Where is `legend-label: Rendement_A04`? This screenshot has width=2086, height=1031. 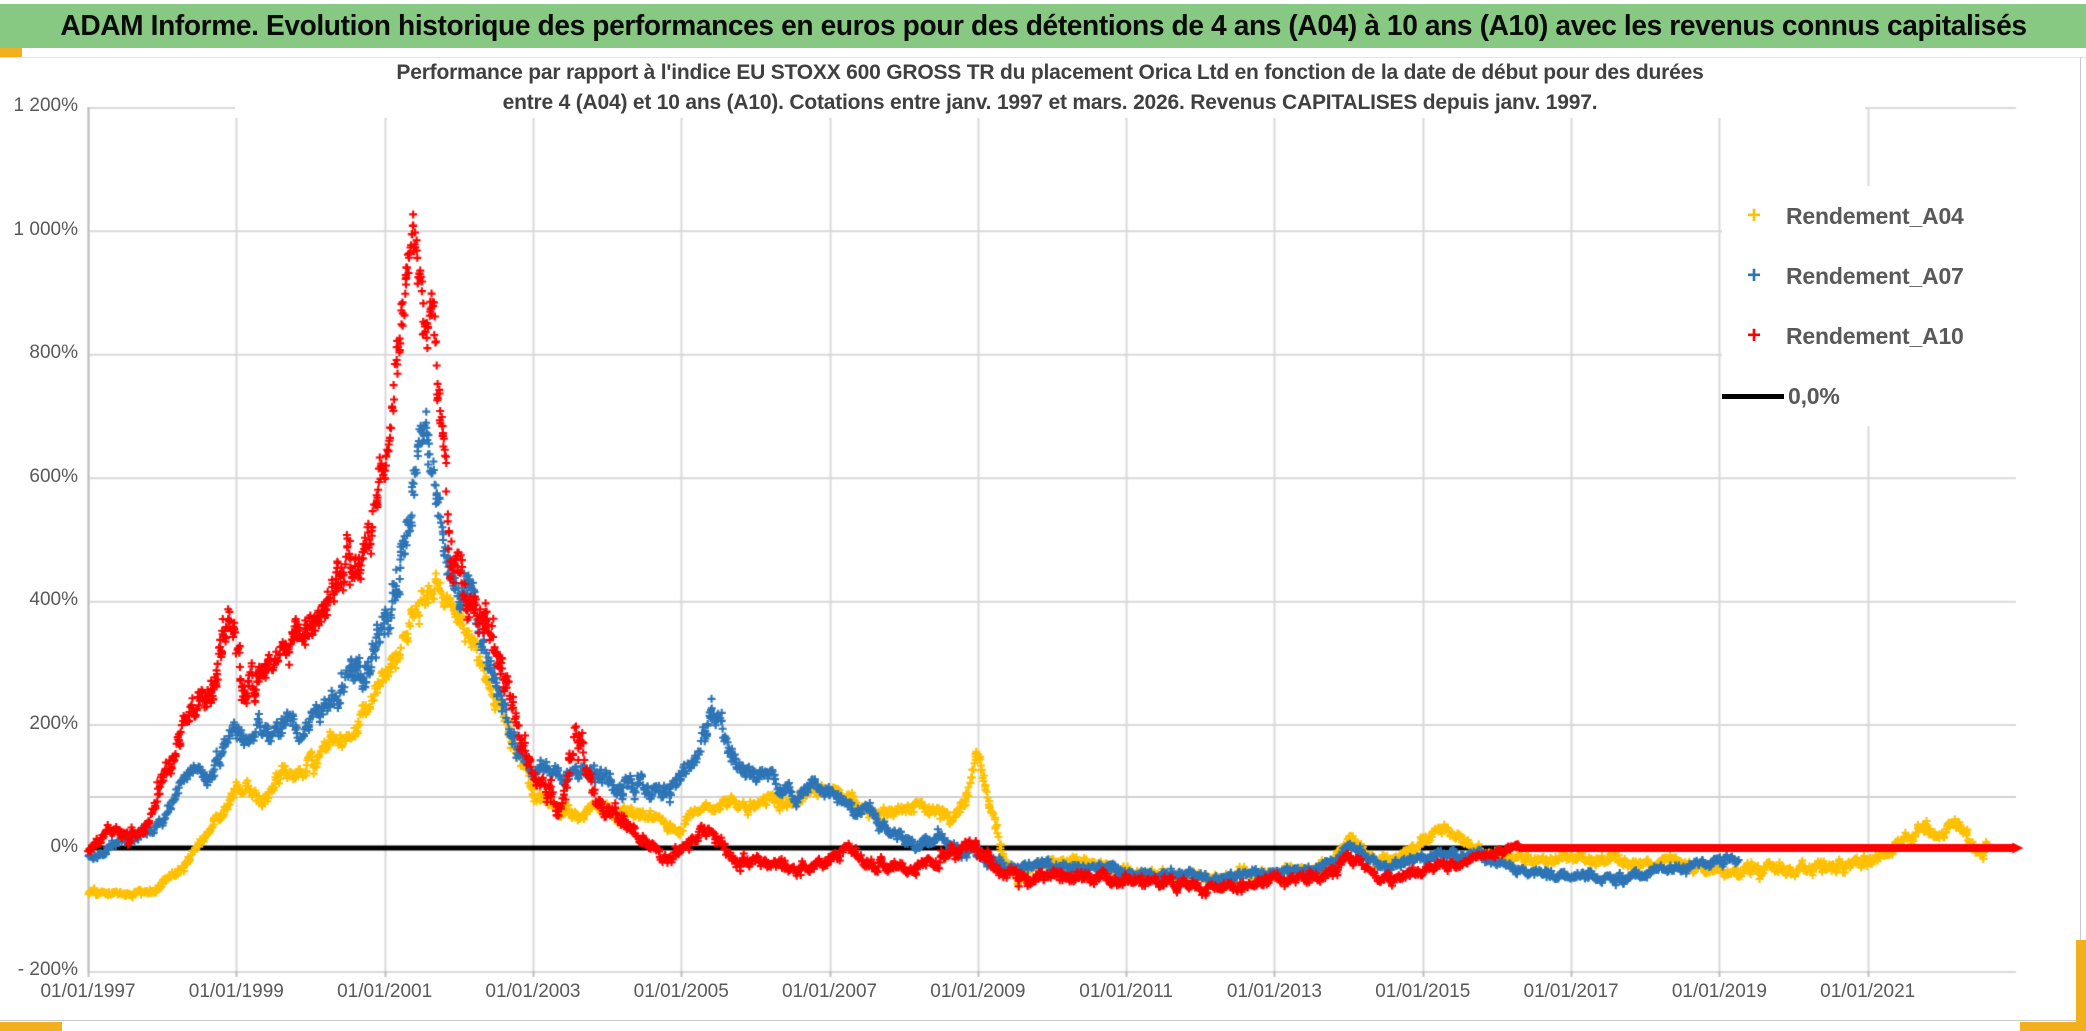
legend-label: Rendement_A04 is located at coordinates (1875, 215).